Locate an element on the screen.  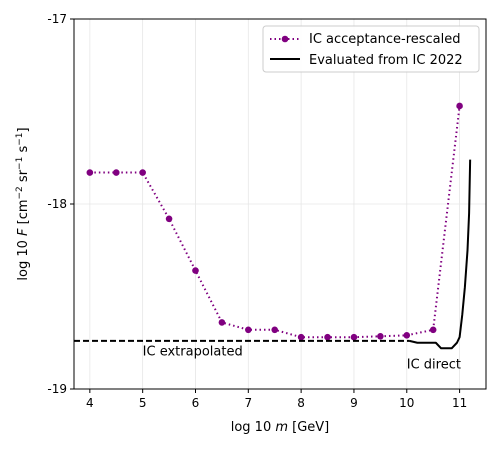
y-tick-label: -18 is located at coordinates (57, 204).